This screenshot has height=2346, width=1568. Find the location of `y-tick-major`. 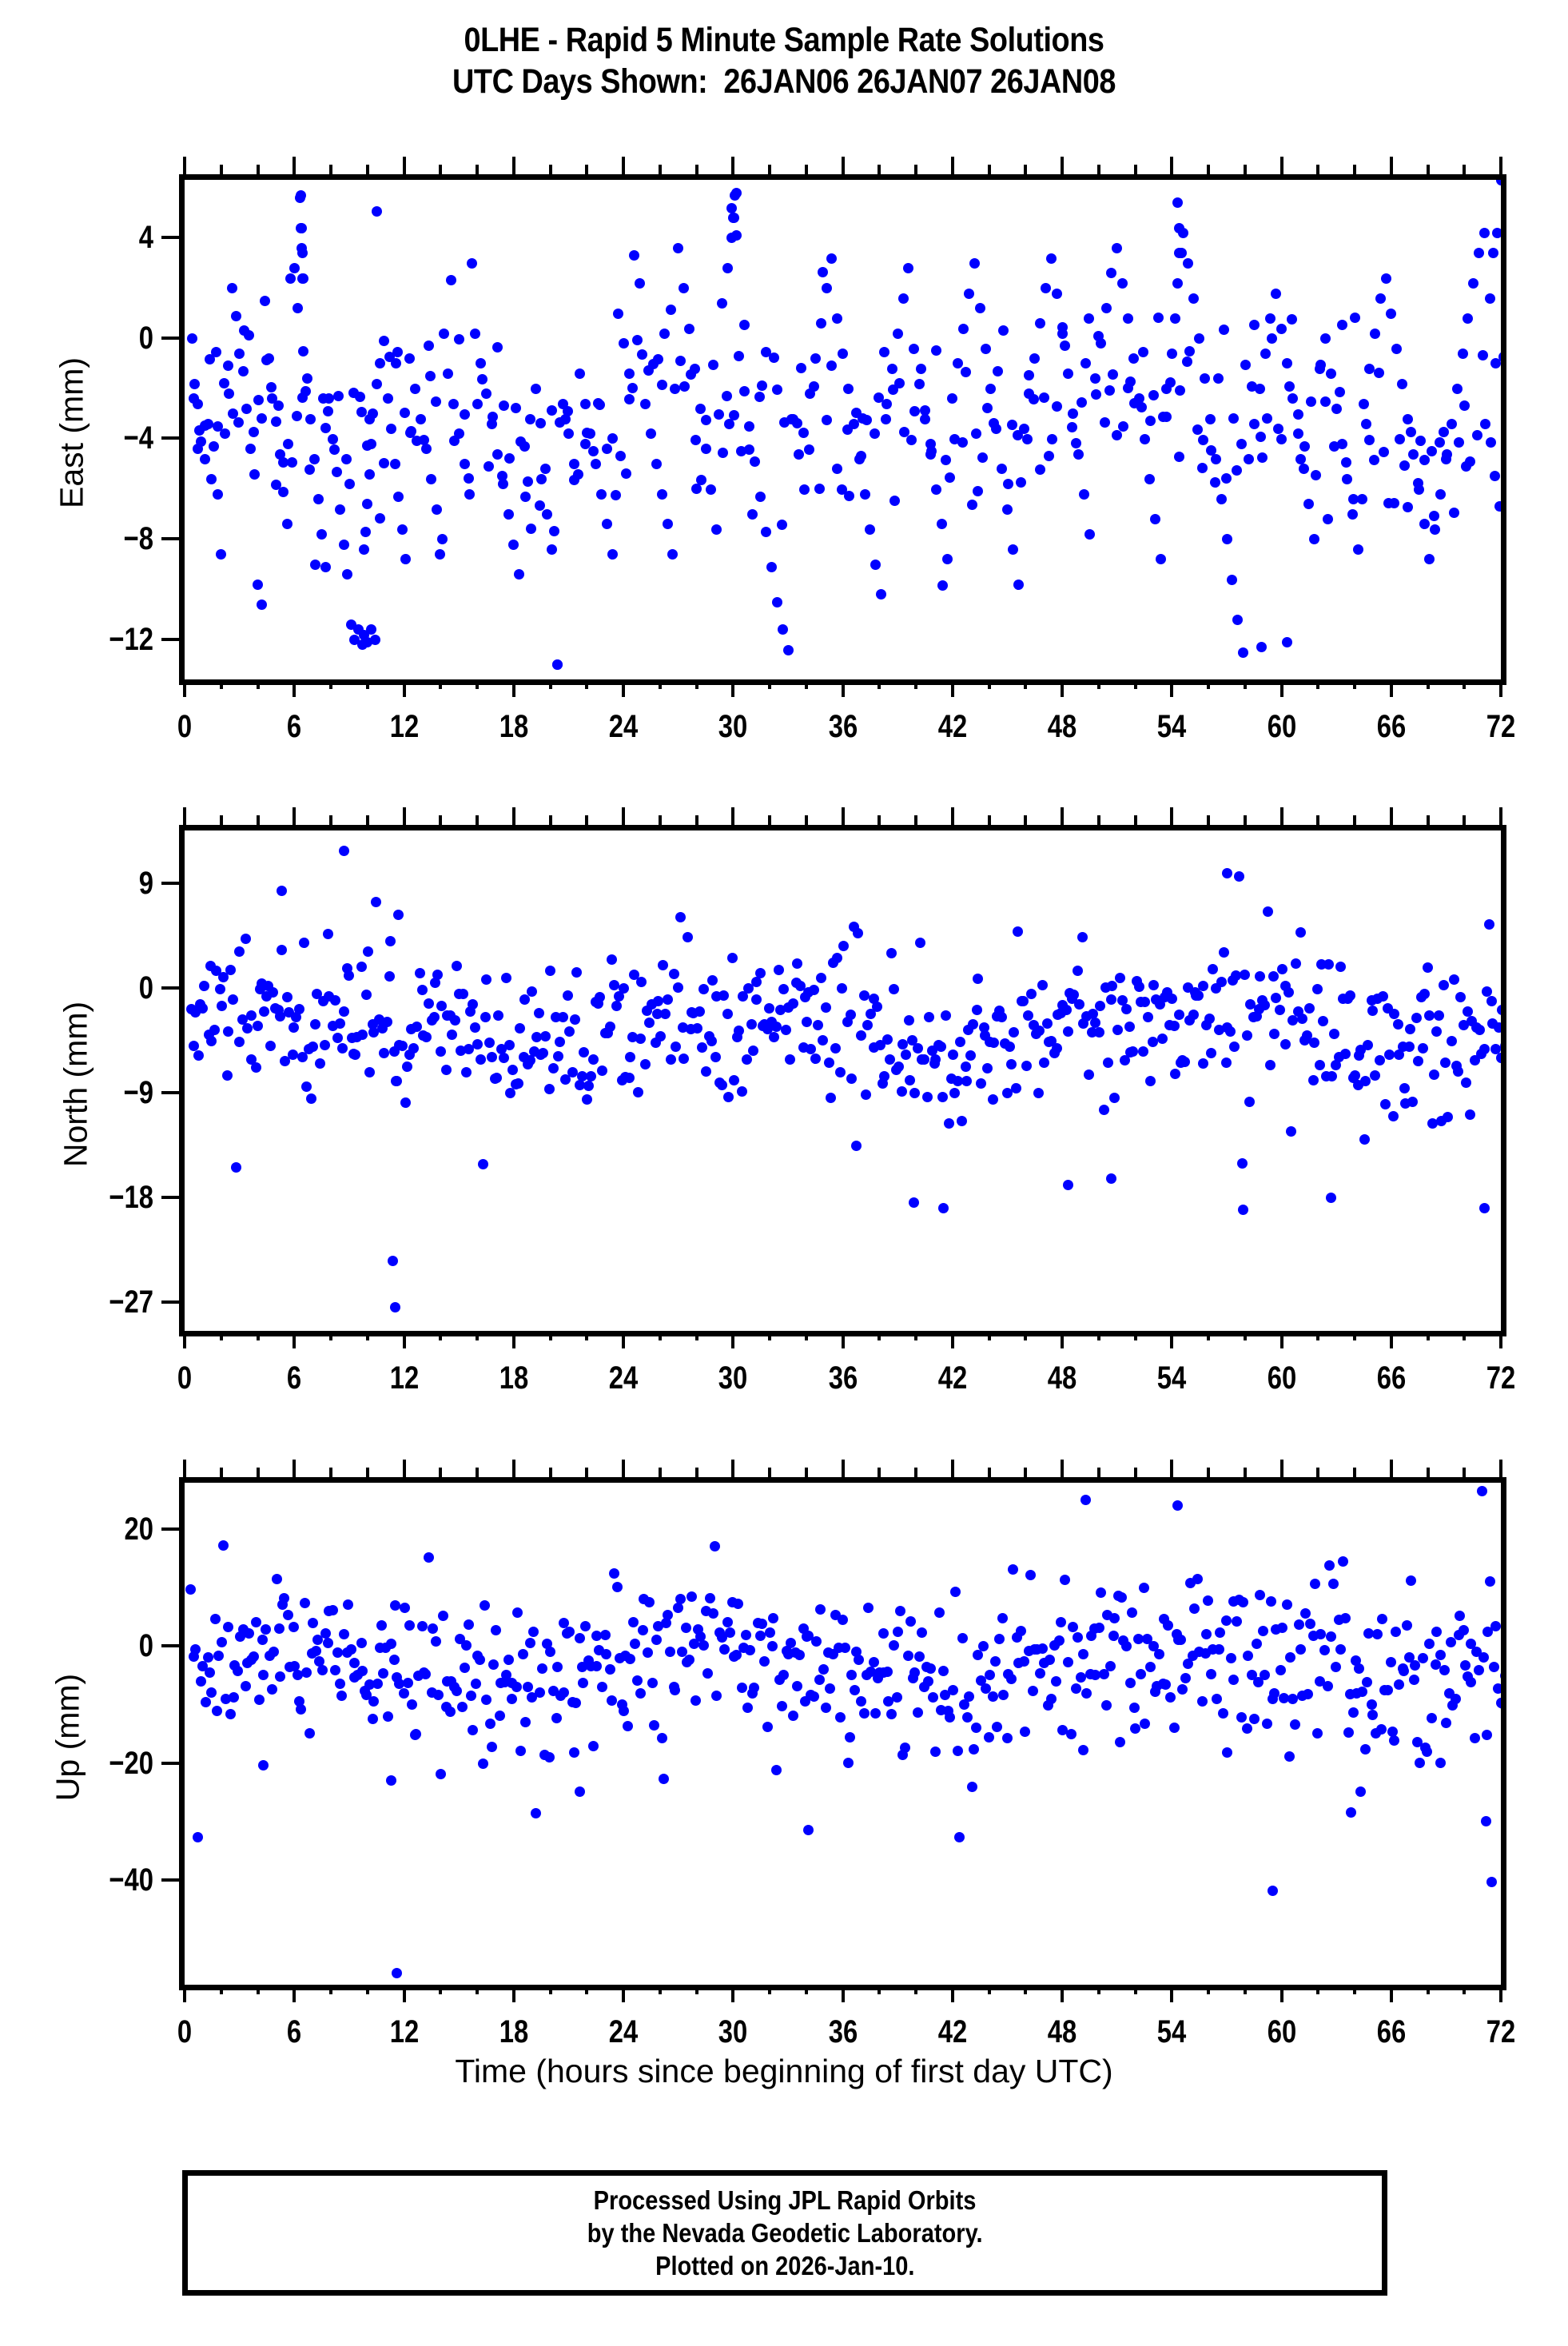

y-tick-major is located at coordinates (170, 1646).